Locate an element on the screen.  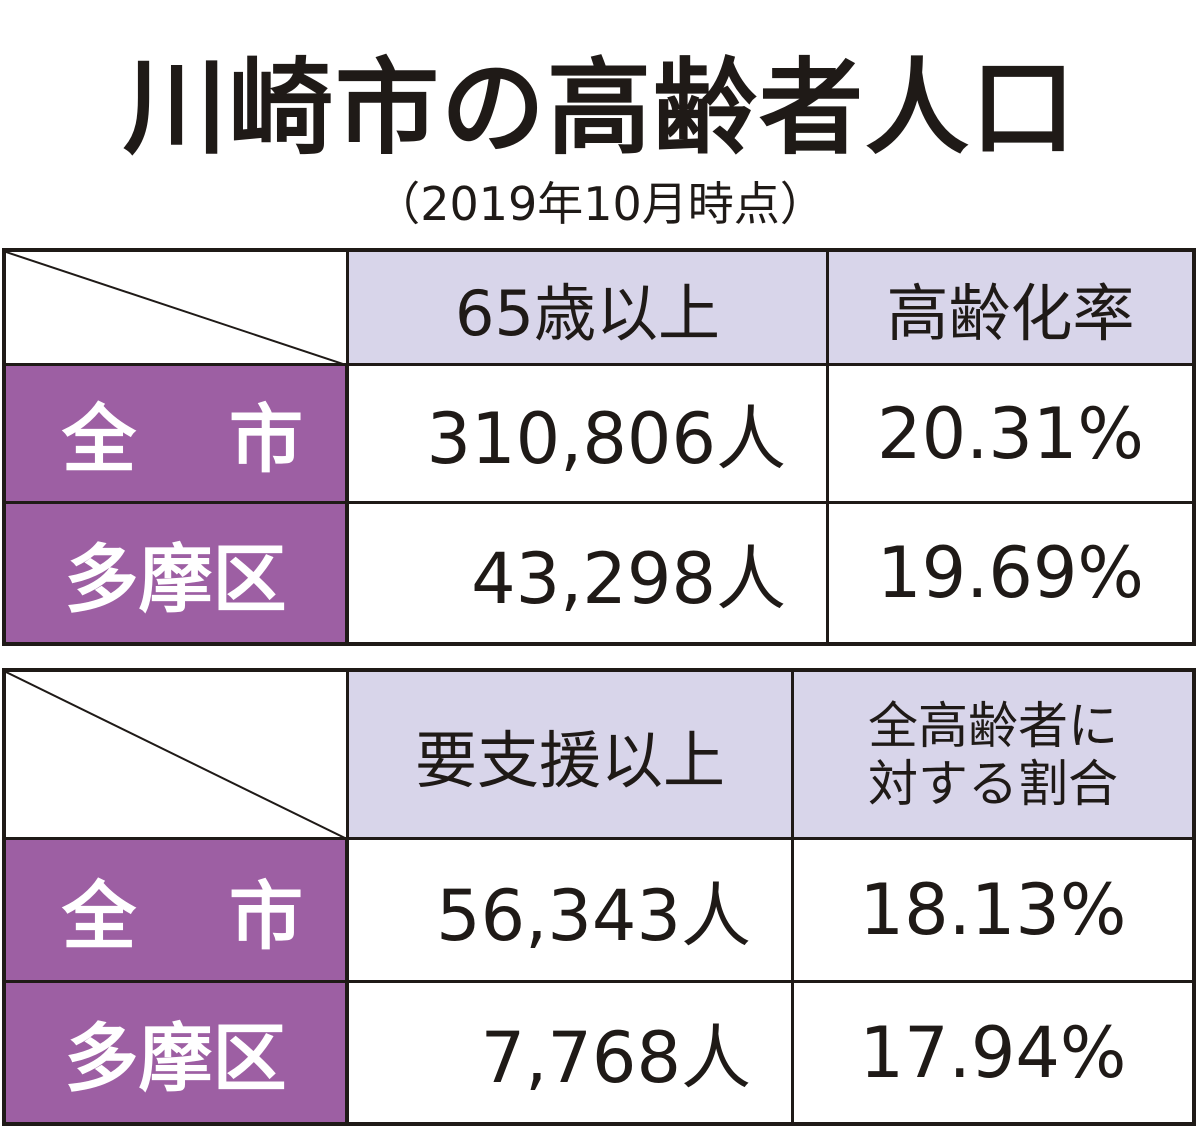
cell-rate-tama-ward: 17.94% is located at coordinates (993, 1052).